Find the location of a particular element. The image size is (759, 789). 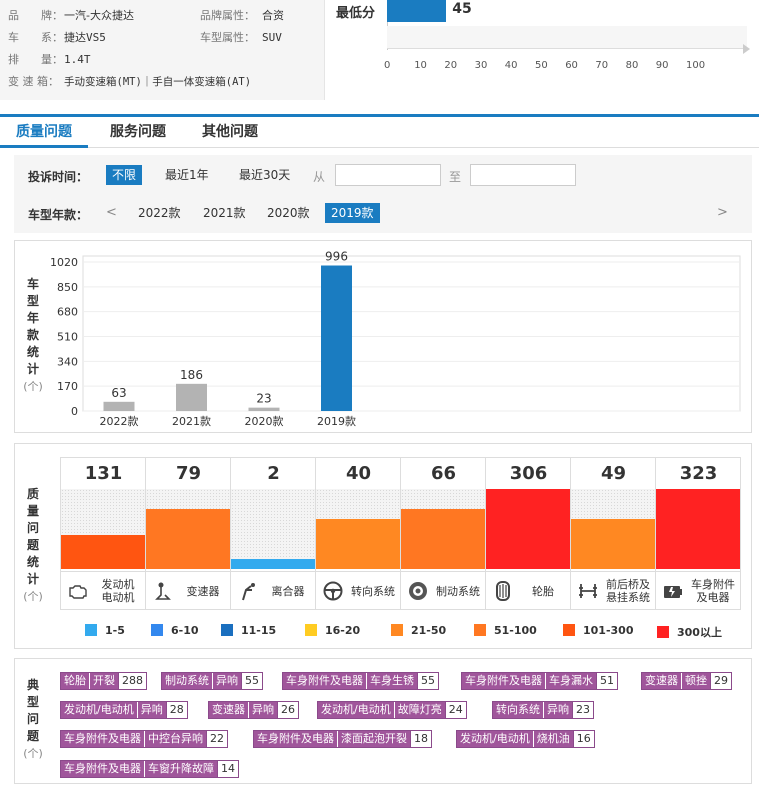

vertical-label-char: 问 is located at coordinates (32, 528).